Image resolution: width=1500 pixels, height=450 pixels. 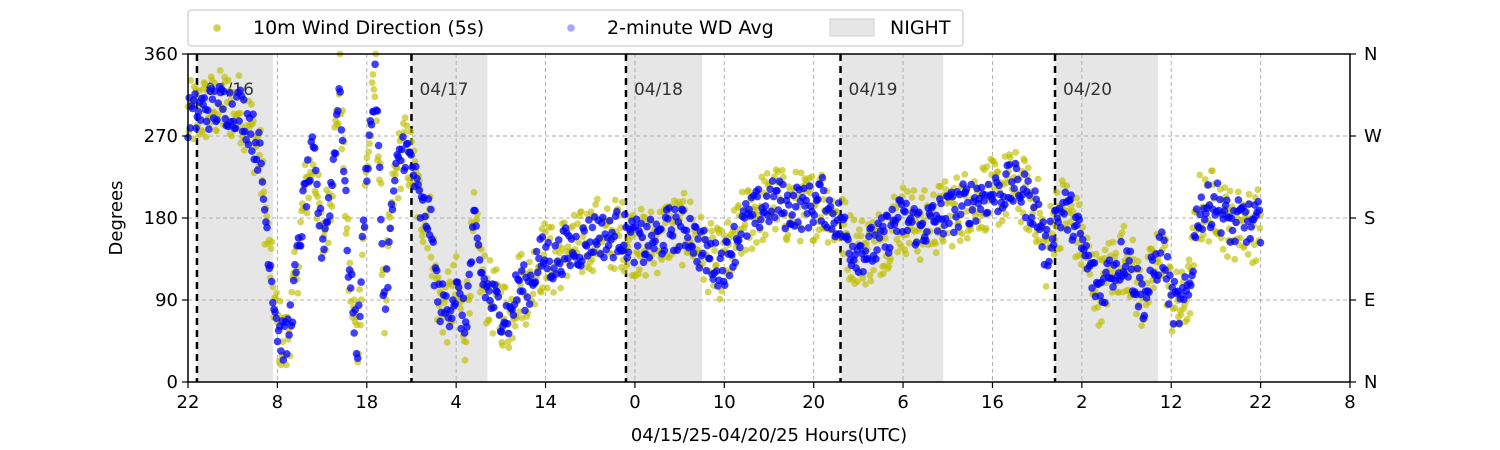 I want to click on x-tick-label: 16, so click(x=992, y=402).